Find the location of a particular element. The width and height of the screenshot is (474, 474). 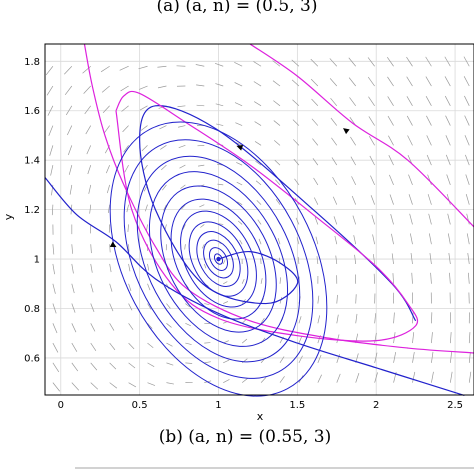

x-tick-label-3: 1.5 is located at coordinates (297, 405).